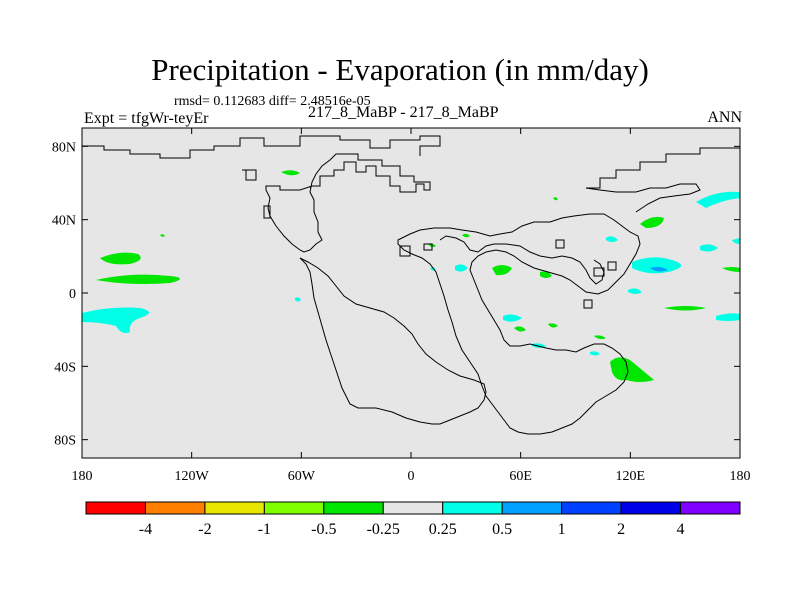 Image resolution: width=800 pixels, height=600 pixels. Describe the element at coordinates (64, 147) in the screenshot. I see `lat-tick-label: 80N` at that location.